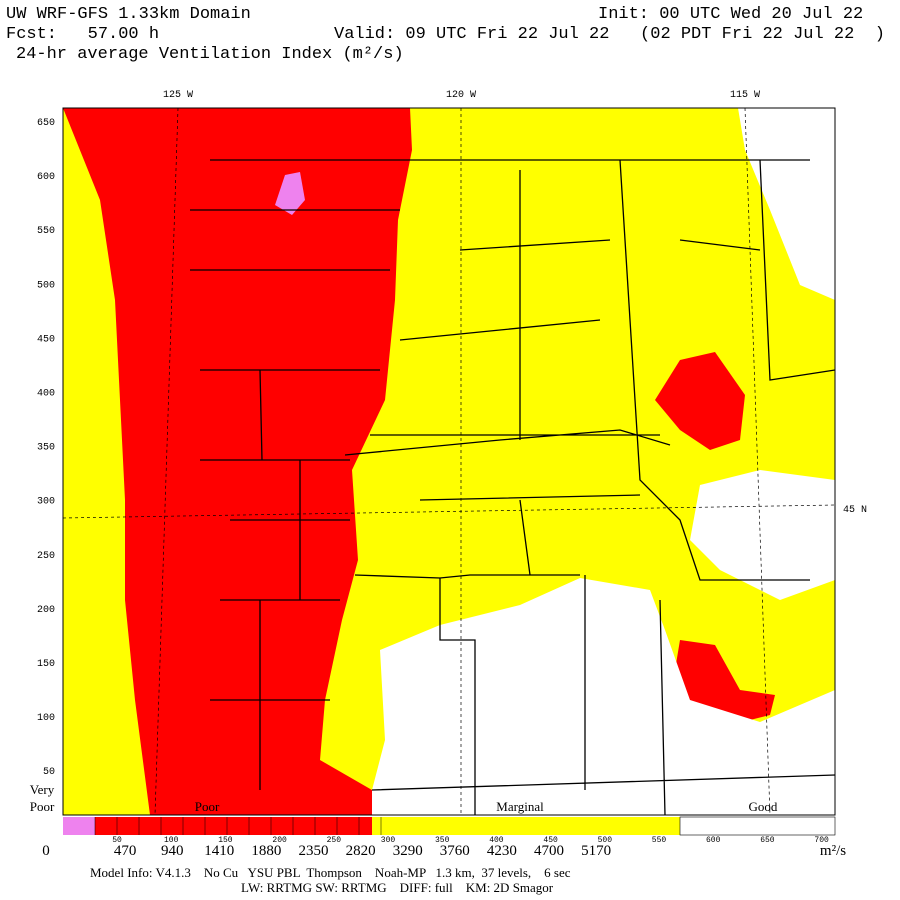 This screenshot has width=900, height=900. Describe the element at coordinates (855, 510) in the screenshot. I see `latitude-label: 45 N` at that location.